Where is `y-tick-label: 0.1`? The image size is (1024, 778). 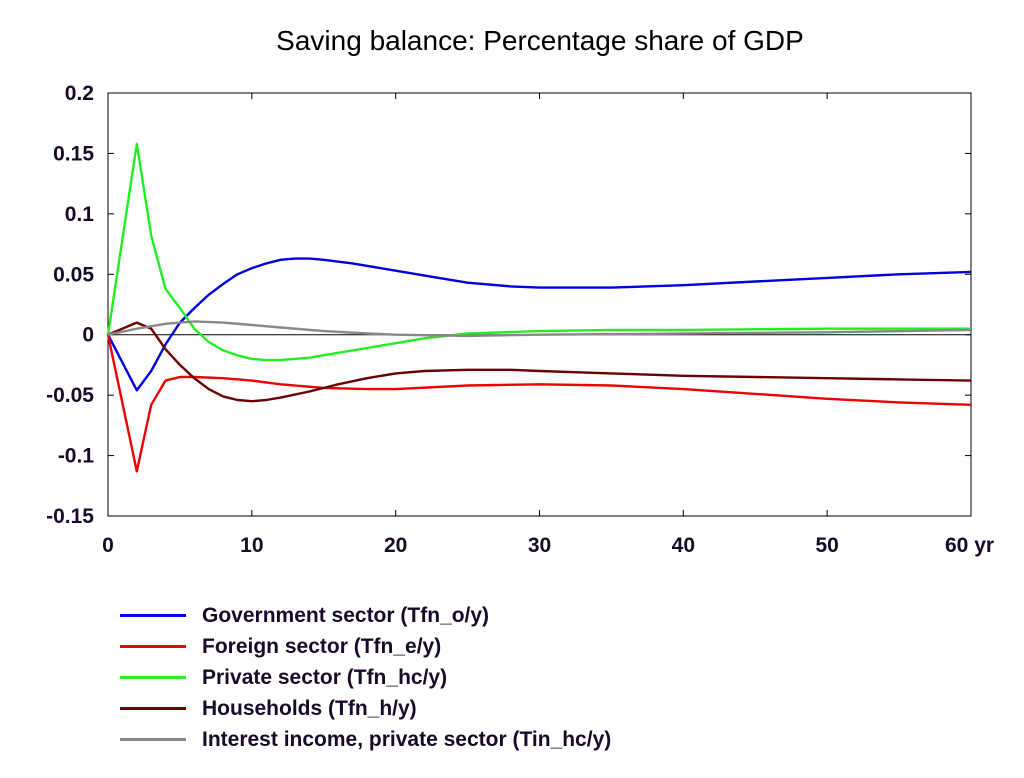 y-tick-label: 0.1 is located at coordinates (80, 214).